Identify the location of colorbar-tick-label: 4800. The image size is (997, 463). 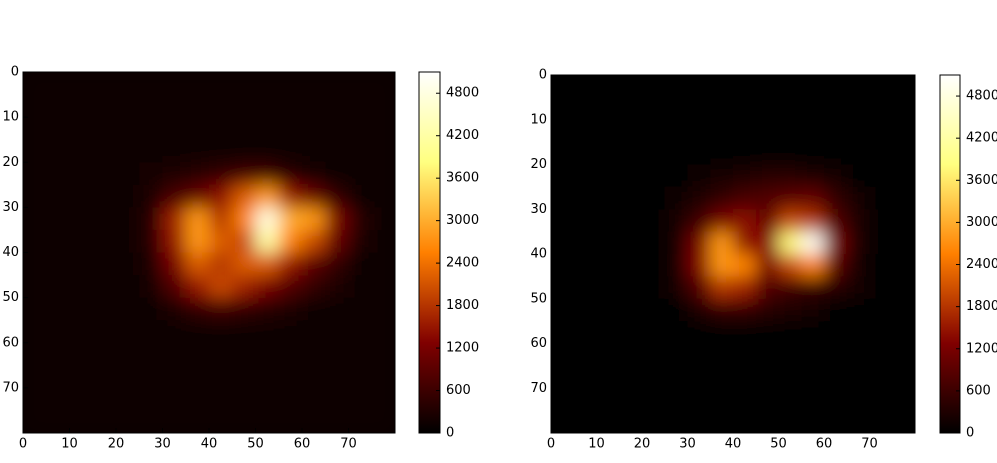
(462, 93).